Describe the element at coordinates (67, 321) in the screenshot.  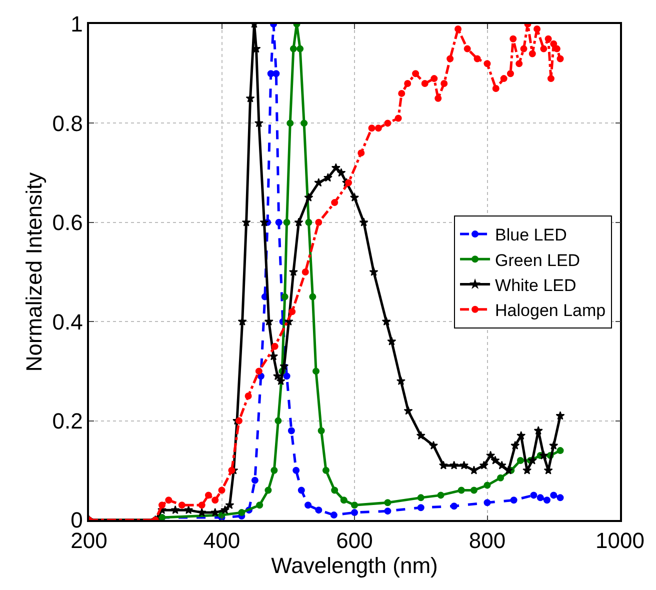
I see `y-tick-label: 0.4` at that location.